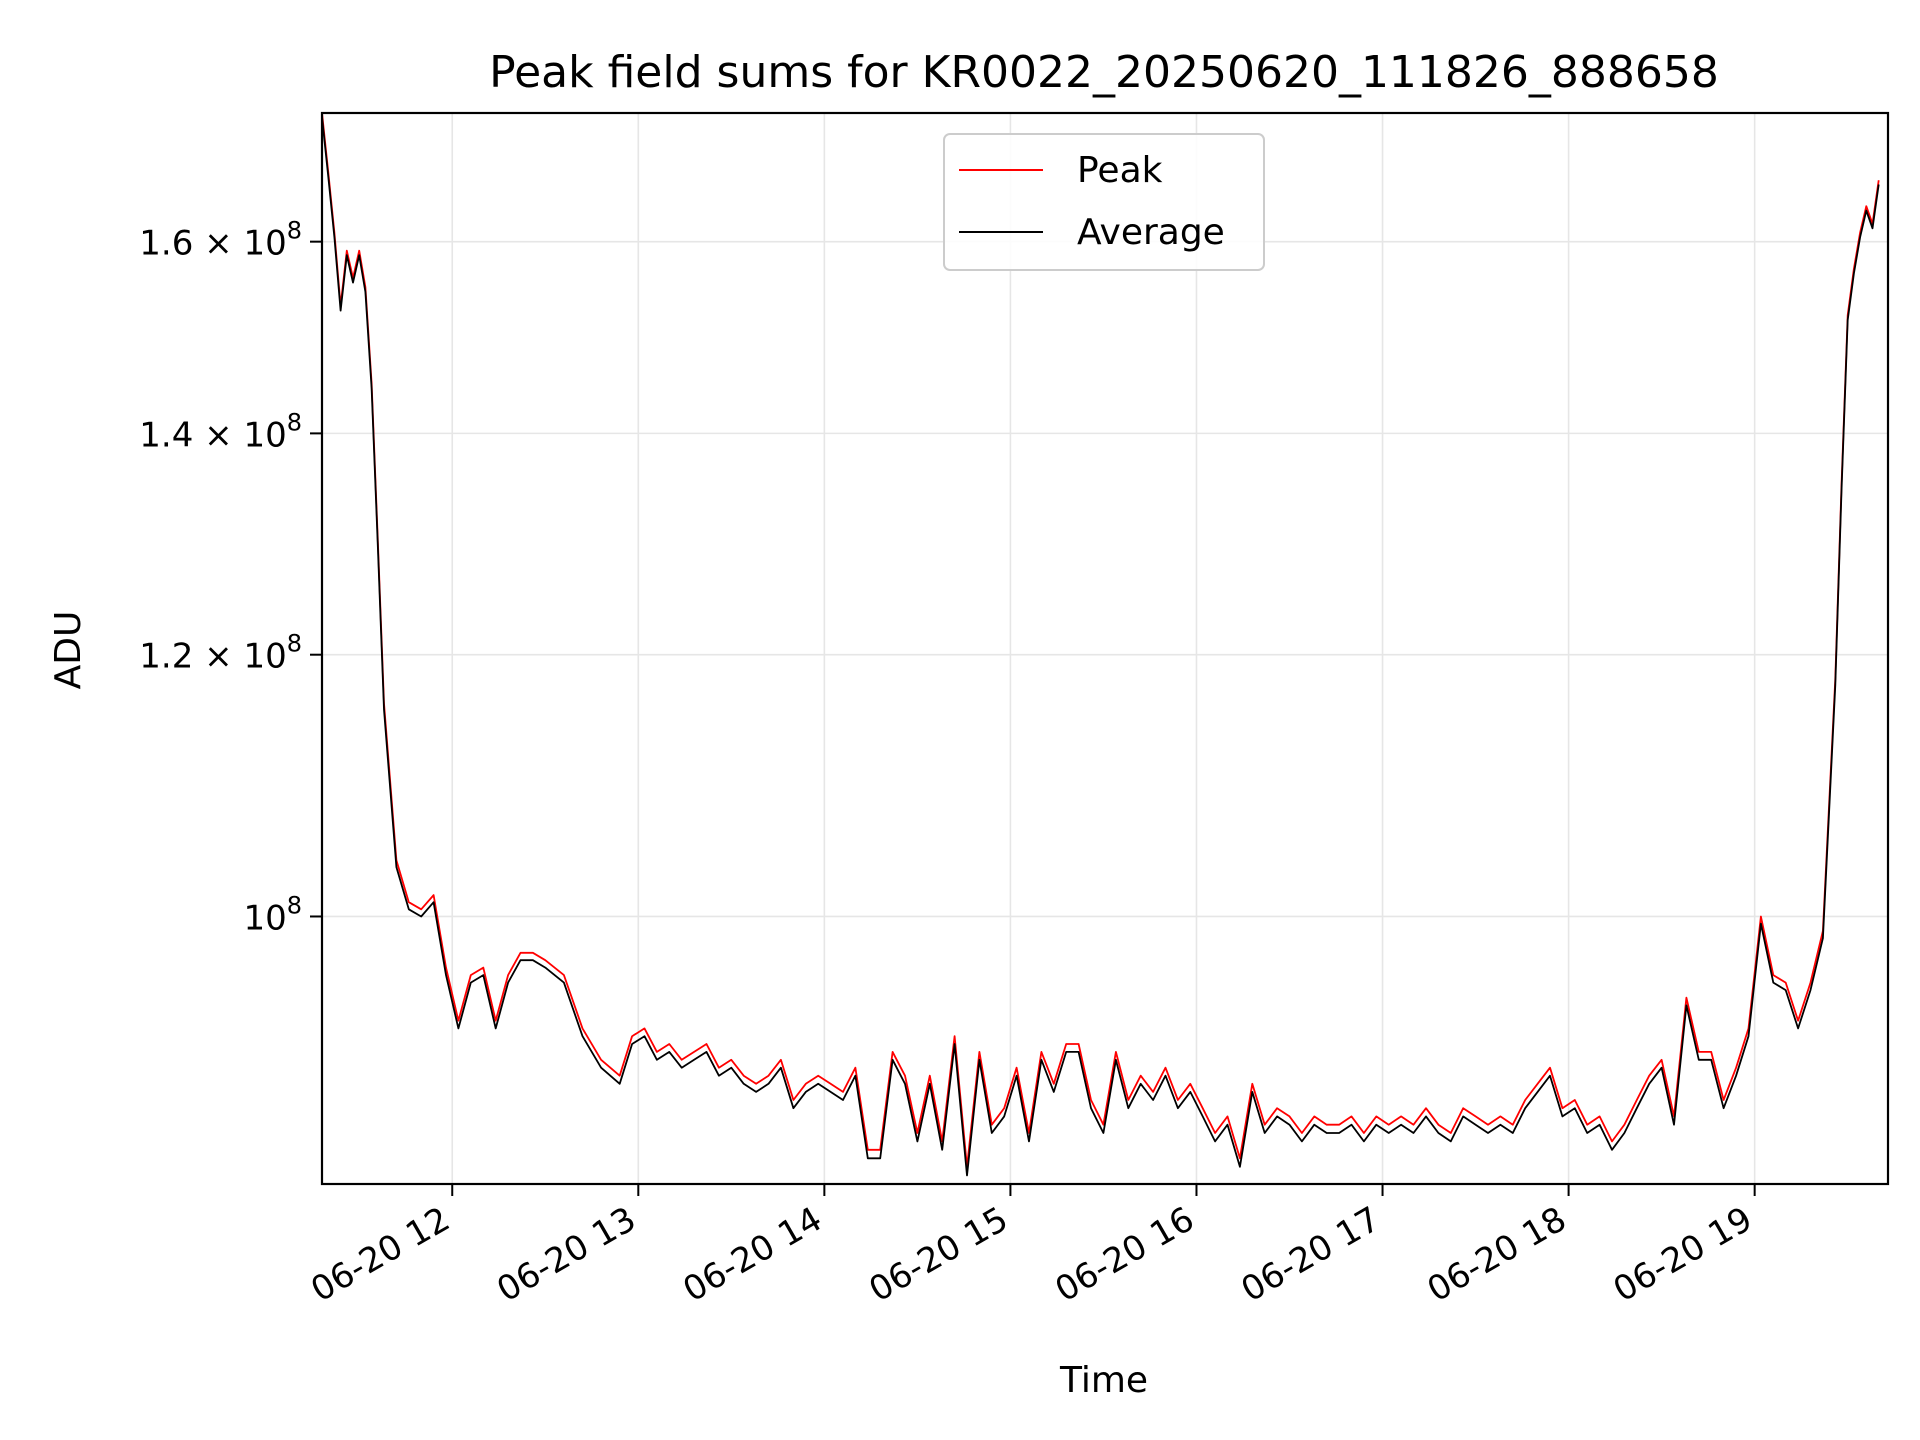 The width and height of the screenshot is (1920, 1440). What do you see at coordinates (380, 1254) in the screenshot?
I see `x-tick-label: 06-20 12` at bounding box center [380, 1254].